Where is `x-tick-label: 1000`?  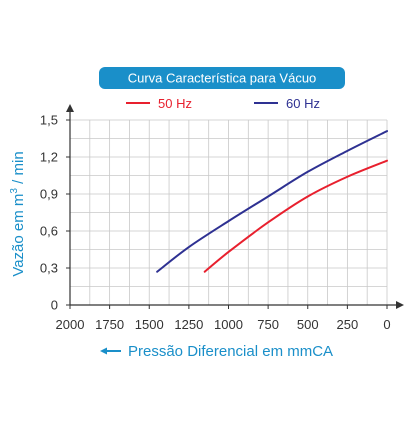
x-tick-label: 1000 is located at coordinates (228, 324).